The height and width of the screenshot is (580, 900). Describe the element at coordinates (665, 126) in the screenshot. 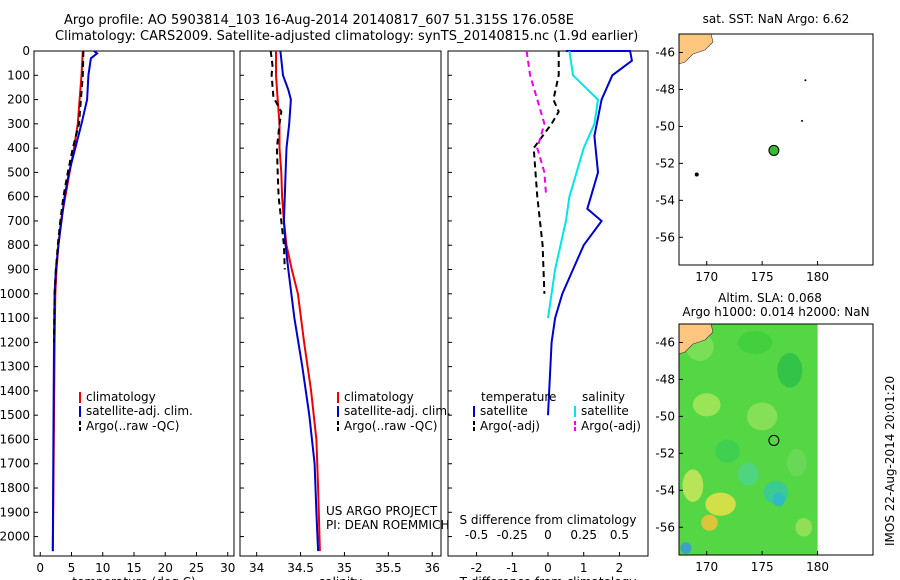

I see `sst_map-ytick-label: -50` at that location.